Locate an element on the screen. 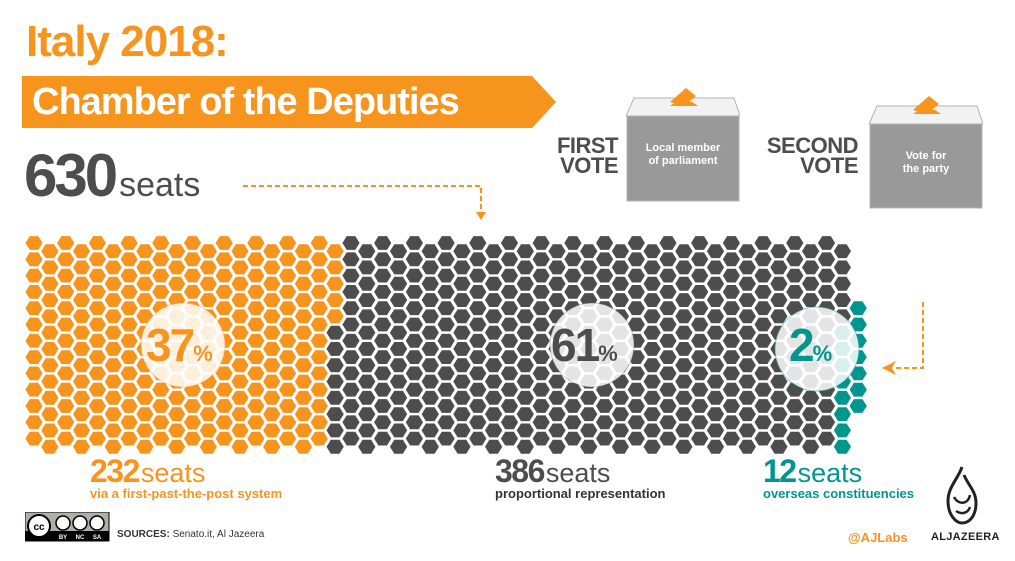 This screenshot has width=1015, height=561. percent-proportional: 61% is located at coordinates (584, 345).